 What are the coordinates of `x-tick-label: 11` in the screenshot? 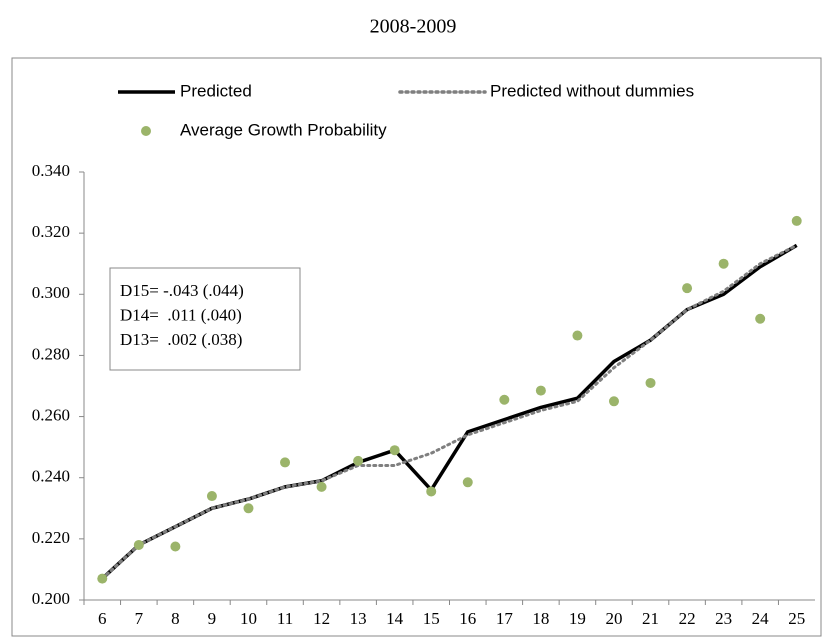 It's located at (285, 618).